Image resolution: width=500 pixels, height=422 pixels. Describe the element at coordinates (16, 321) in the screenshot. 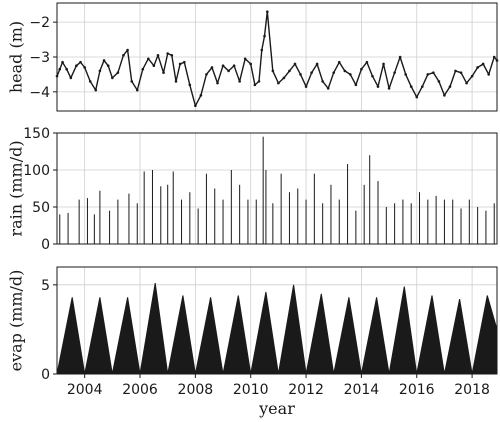

I see `evap-ylabel: evap (mm/d)` at that location.